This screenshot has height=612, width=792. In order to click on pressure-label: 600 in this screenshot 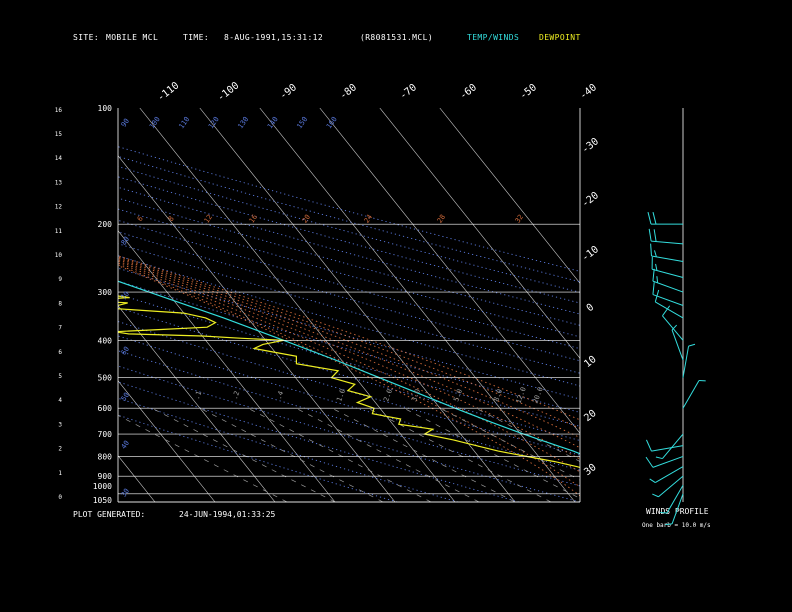, I will do `click(105, 408)`.